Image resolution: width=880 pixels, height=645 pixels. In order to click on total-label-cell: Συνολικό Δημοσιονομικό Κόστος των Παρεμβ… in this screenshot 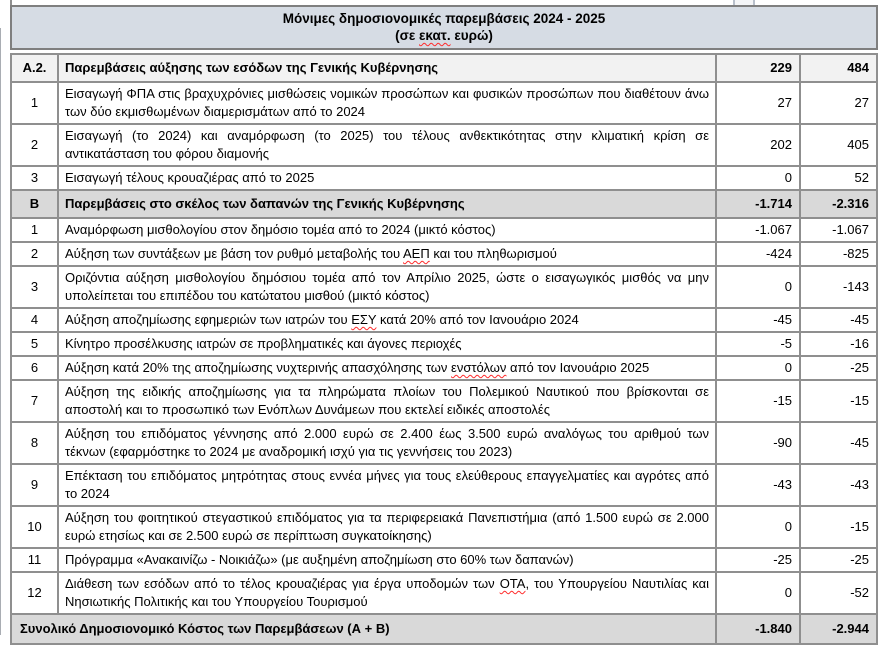, I will do `click(363, 629)`.